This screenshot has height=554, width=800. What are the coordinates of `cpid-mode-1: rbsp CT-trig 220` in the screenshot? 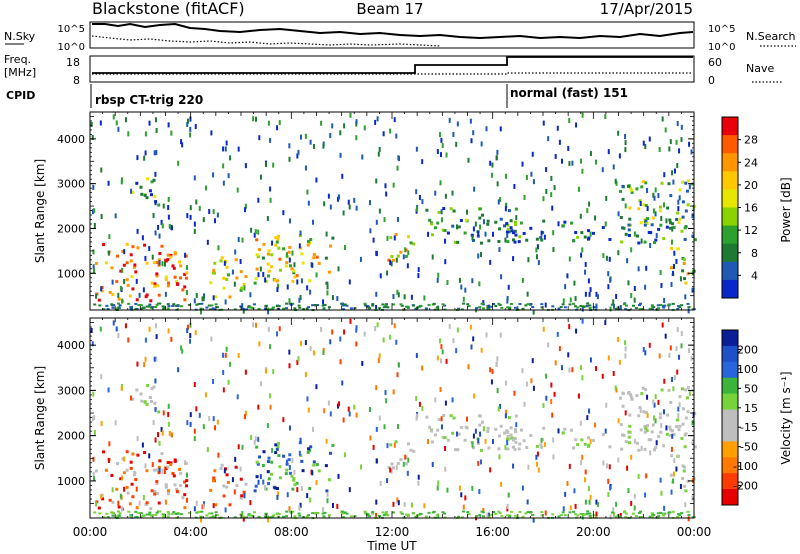 It's located at (149, 100).